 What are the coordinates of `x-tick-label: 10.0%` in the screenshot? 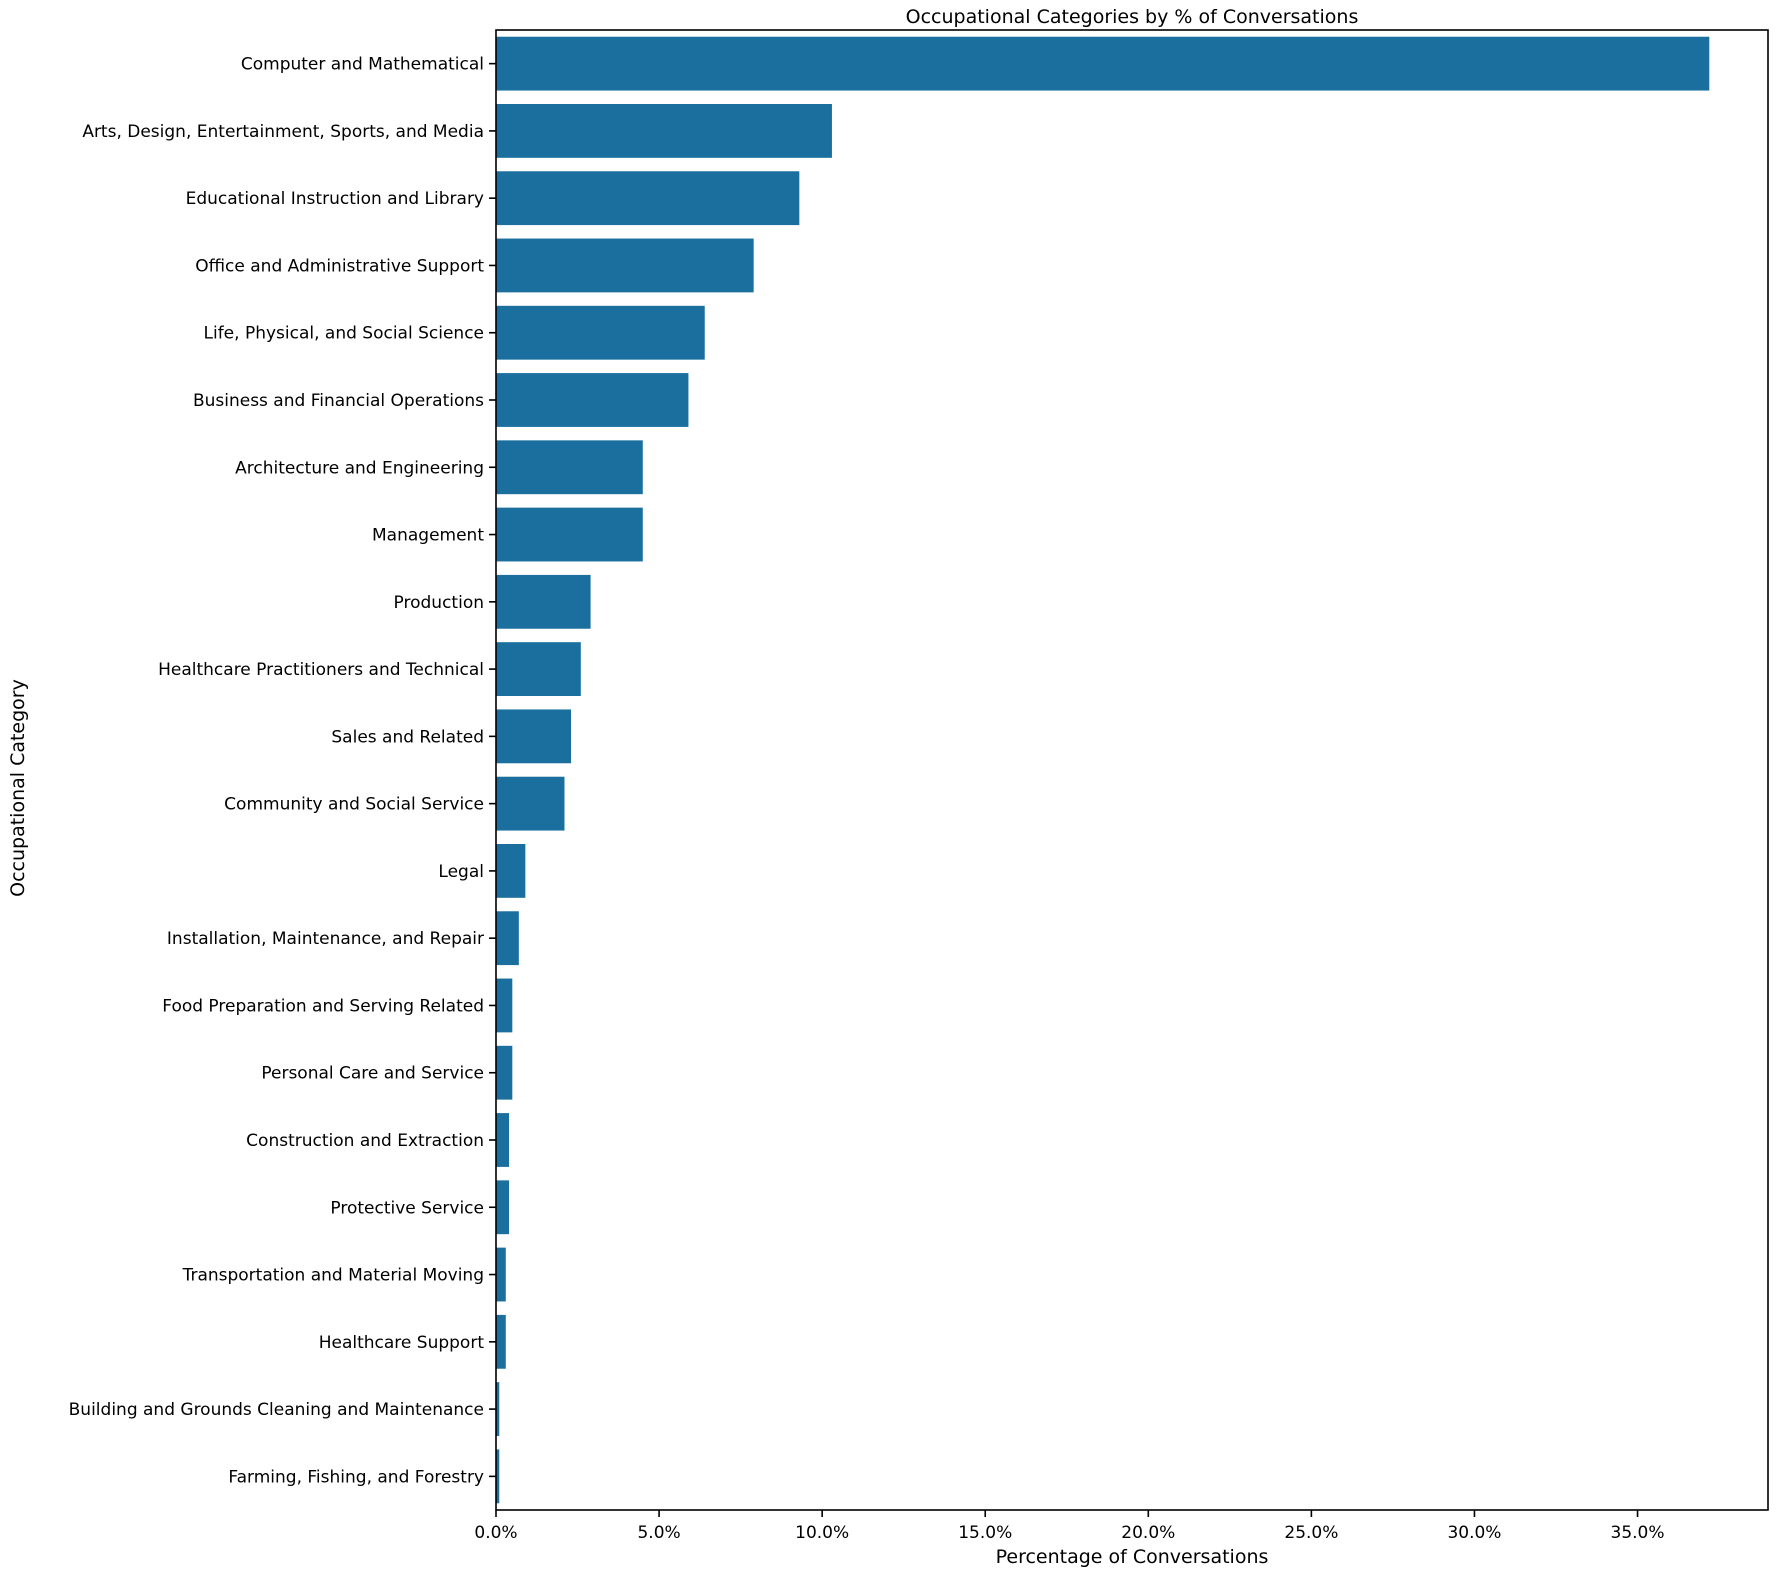 It's located at (822, 1533).